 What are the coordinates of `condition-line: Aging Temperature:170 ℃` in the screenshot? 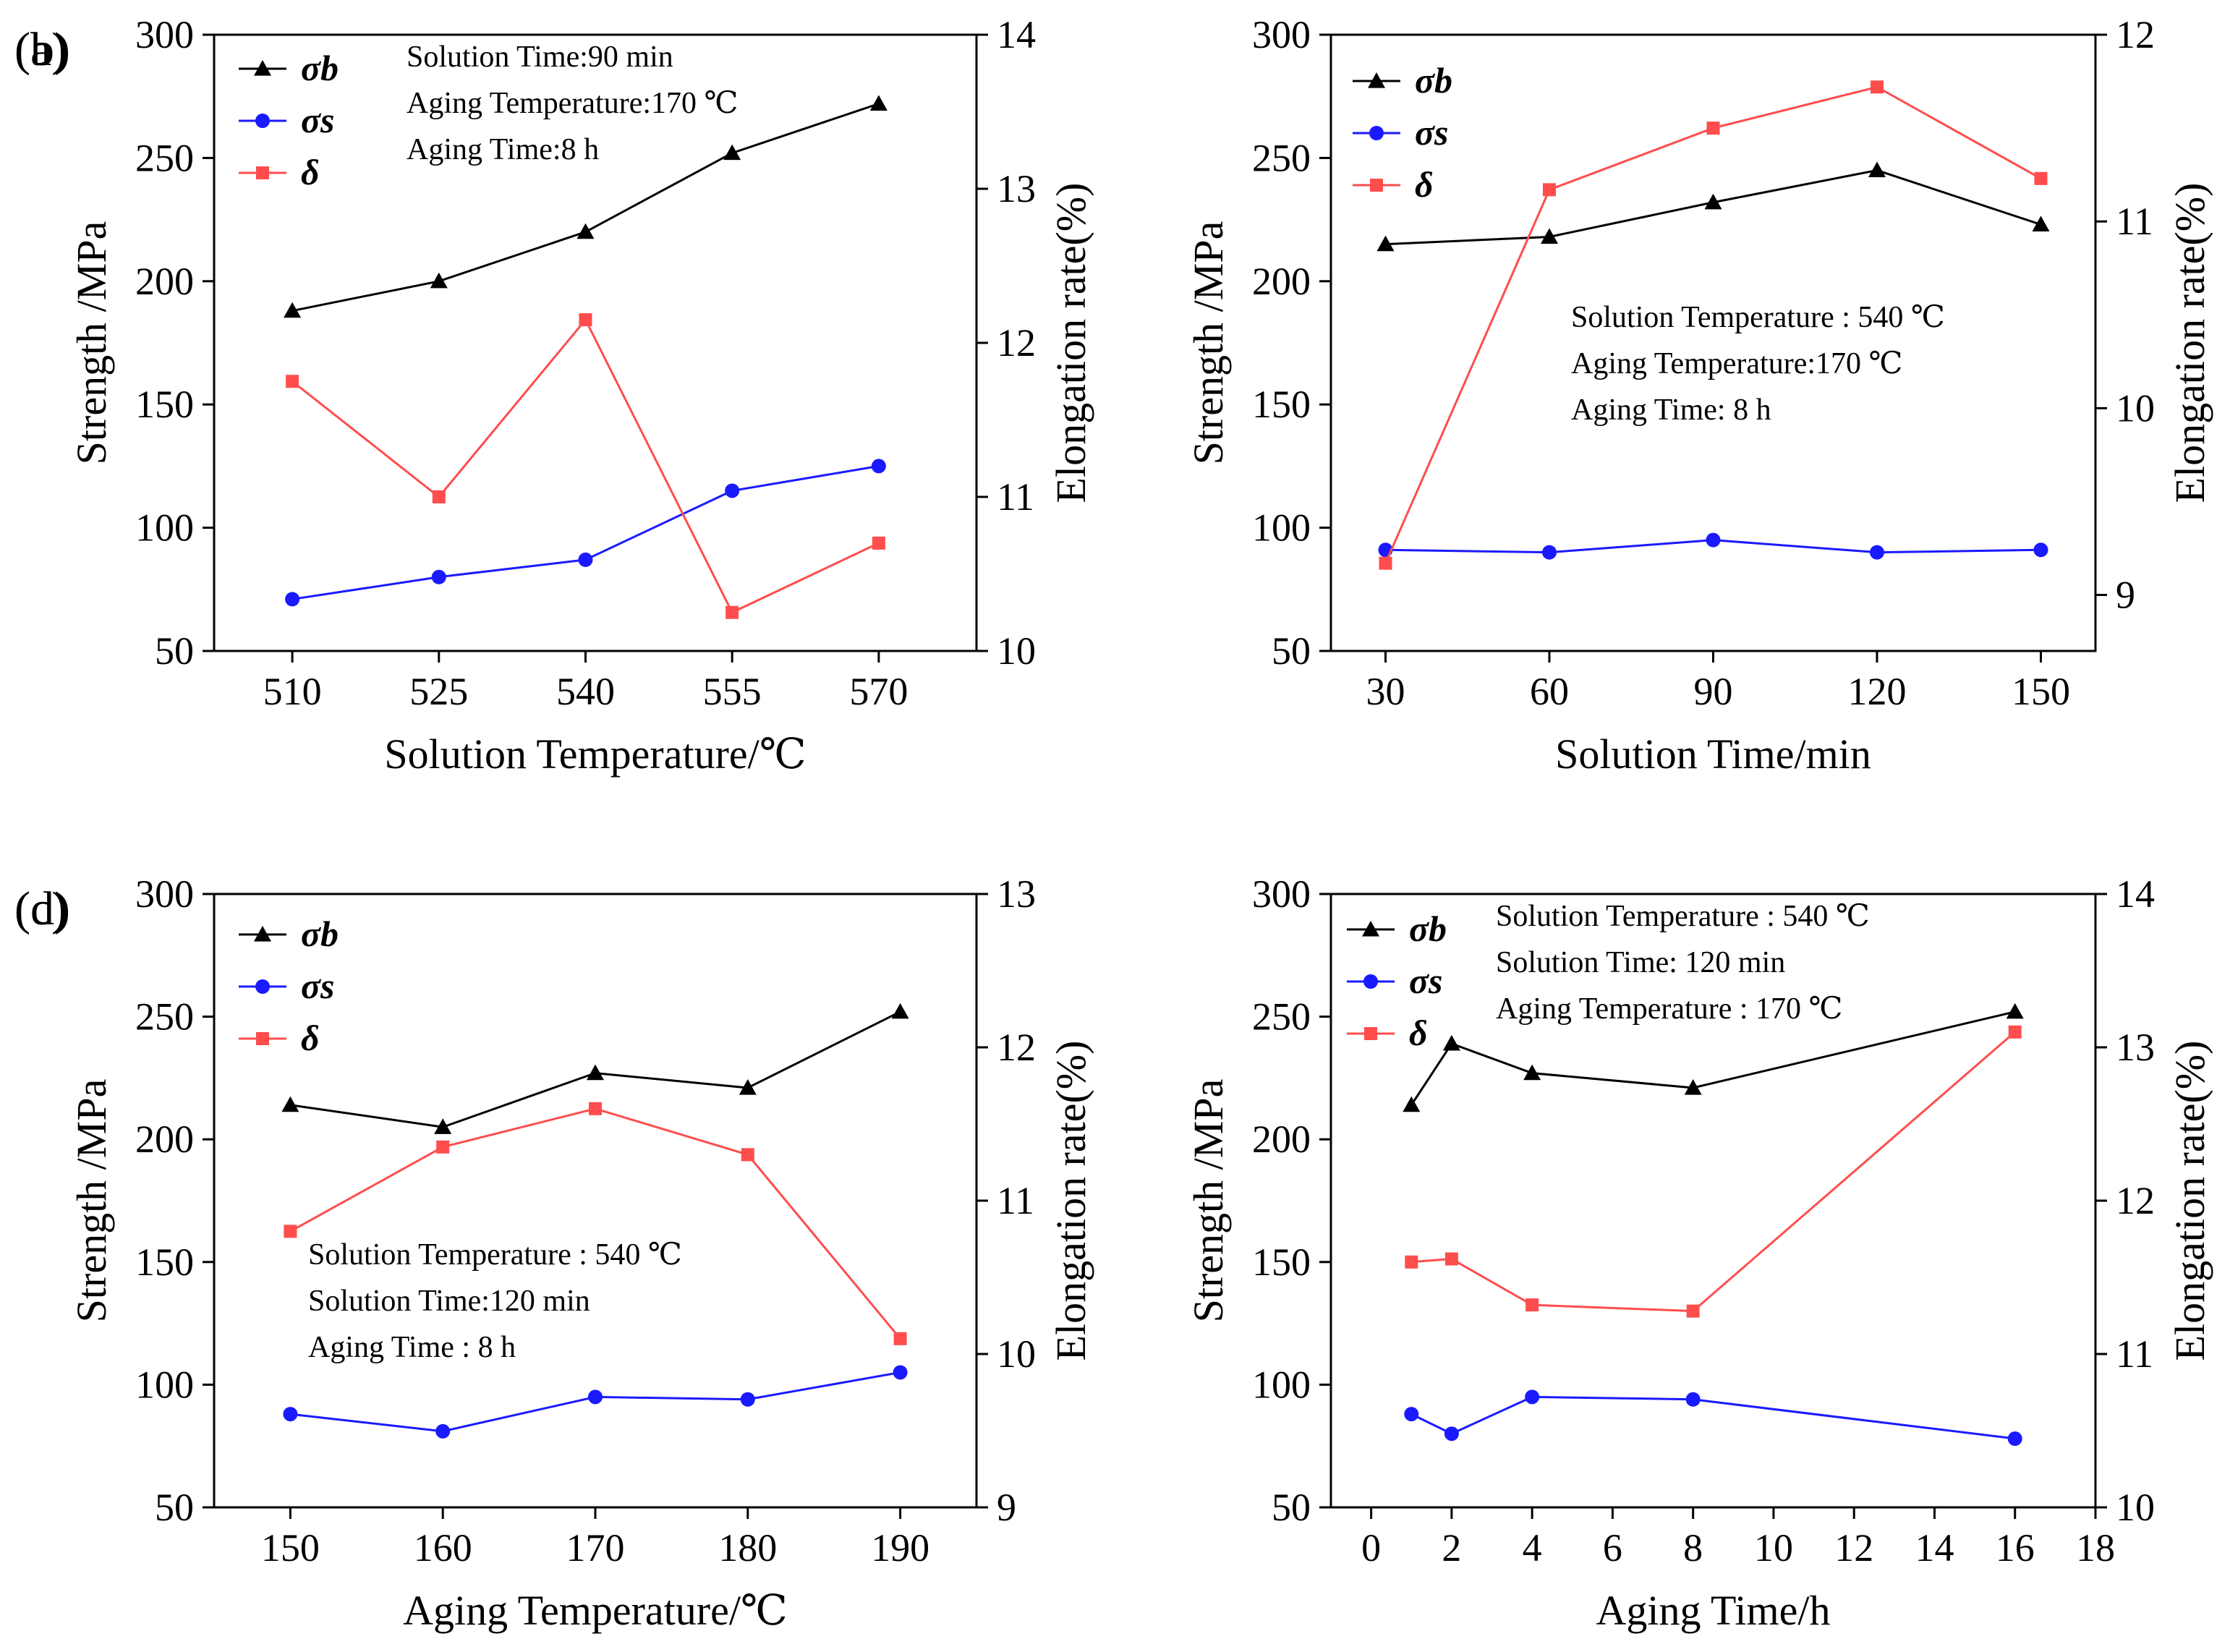 It's located at (1737, 363).